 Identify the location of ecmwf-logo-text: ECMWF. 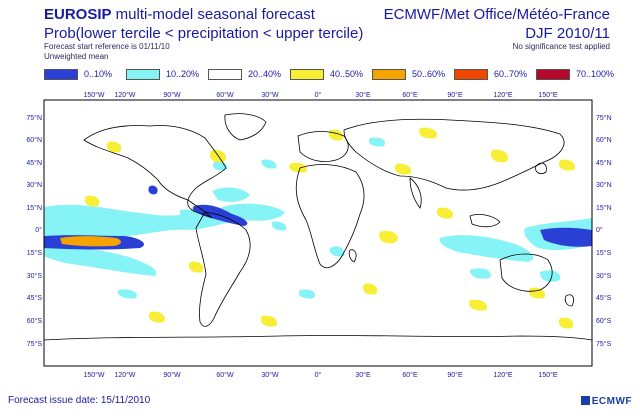
(611, 401).